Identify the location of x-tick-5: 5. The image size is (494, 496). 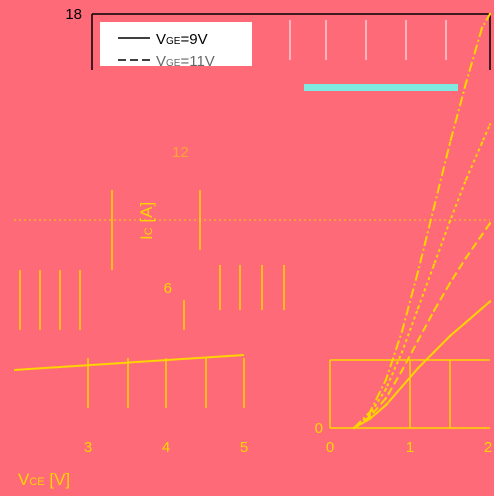
(244, 447).